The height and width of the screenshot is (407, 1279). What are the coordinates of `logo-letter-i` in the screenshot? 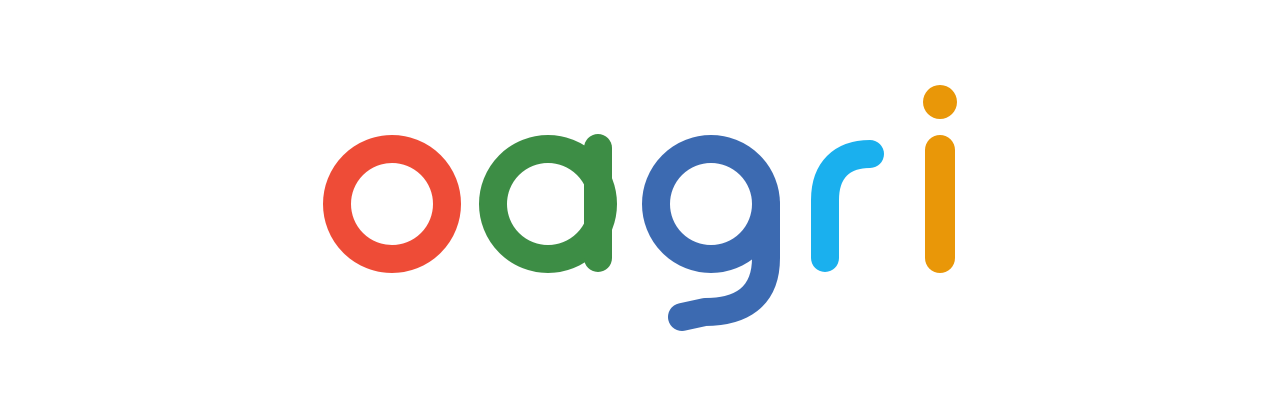 It's located at (940, 179).